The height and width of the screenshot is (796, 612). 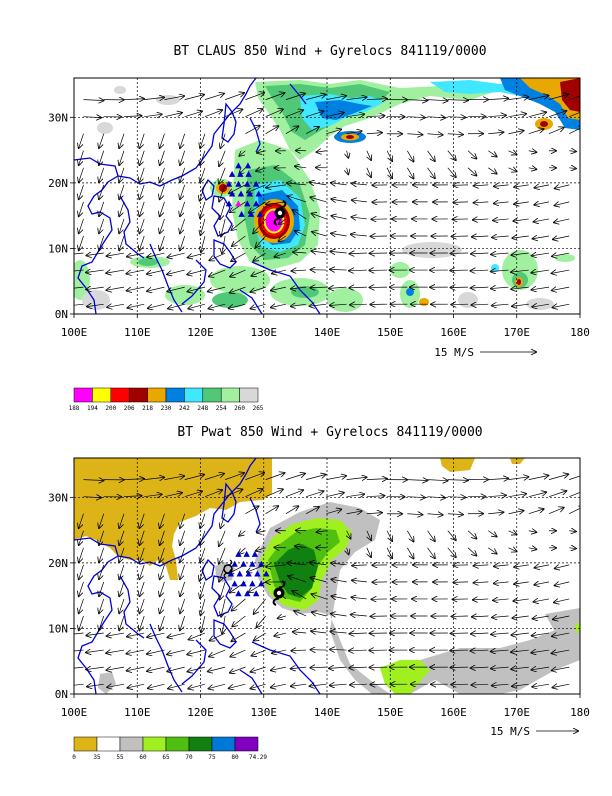 I want to click on panel-title: BT Pwat 850 Wind + Gyrelocs 841119/0000, so click(x=329, y=432).